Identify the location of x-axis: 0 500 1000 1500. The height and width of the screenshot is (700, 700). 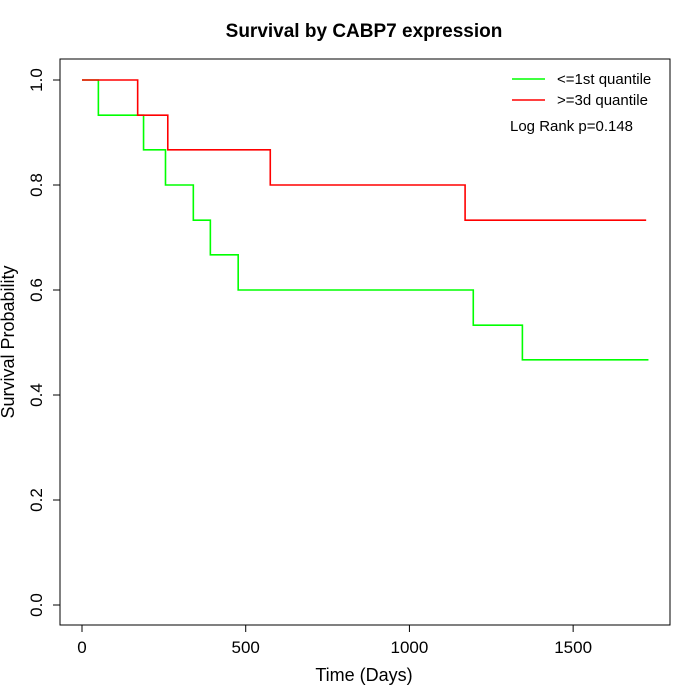
(334, 640).